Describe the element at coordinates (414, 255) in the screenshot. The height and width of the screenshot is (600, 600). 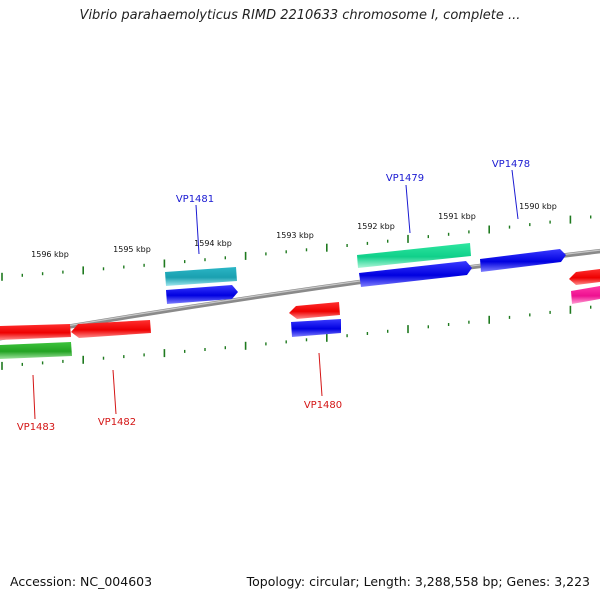
I see `gene-feature-vp1479-mint` at that location.